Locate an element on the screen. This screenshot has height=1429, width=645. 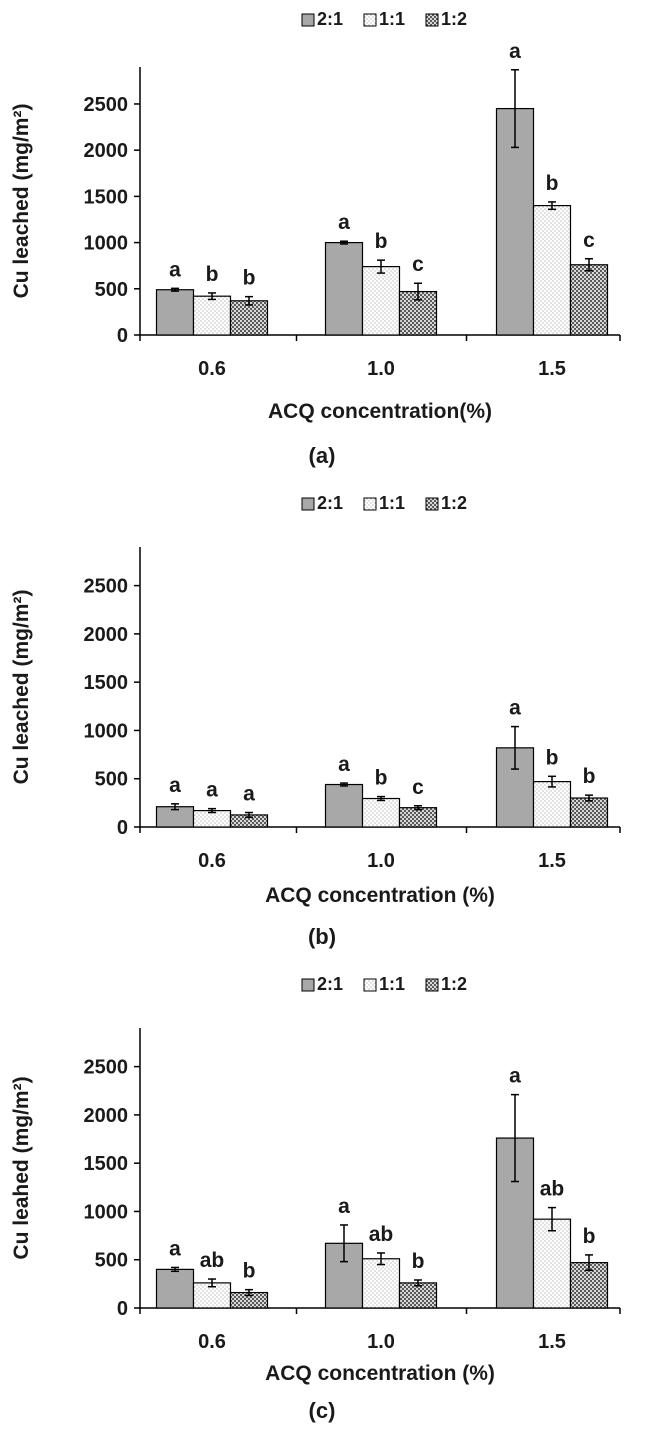
y-axis-title: Cu leahed (mg/m²) is located at coordinates (21, 1167).